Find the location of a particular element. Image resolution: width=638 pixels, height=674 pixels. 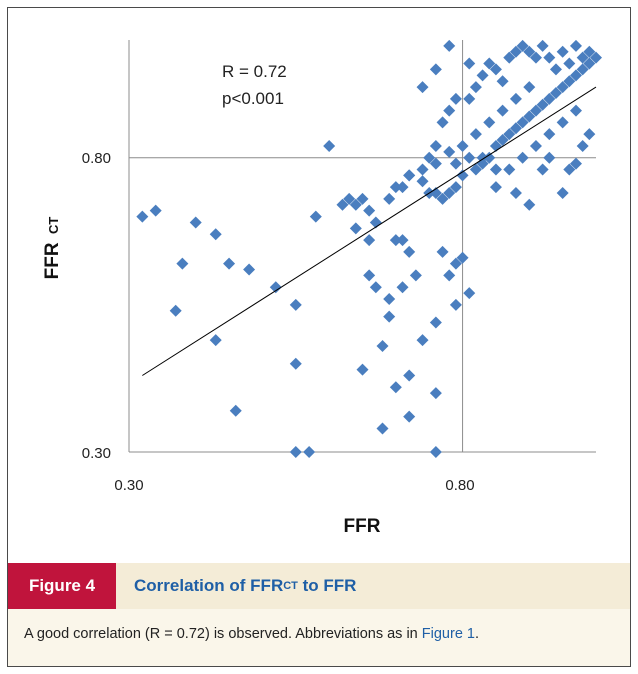

figure-label: Figure 4 is located at coordinates (62, 586).